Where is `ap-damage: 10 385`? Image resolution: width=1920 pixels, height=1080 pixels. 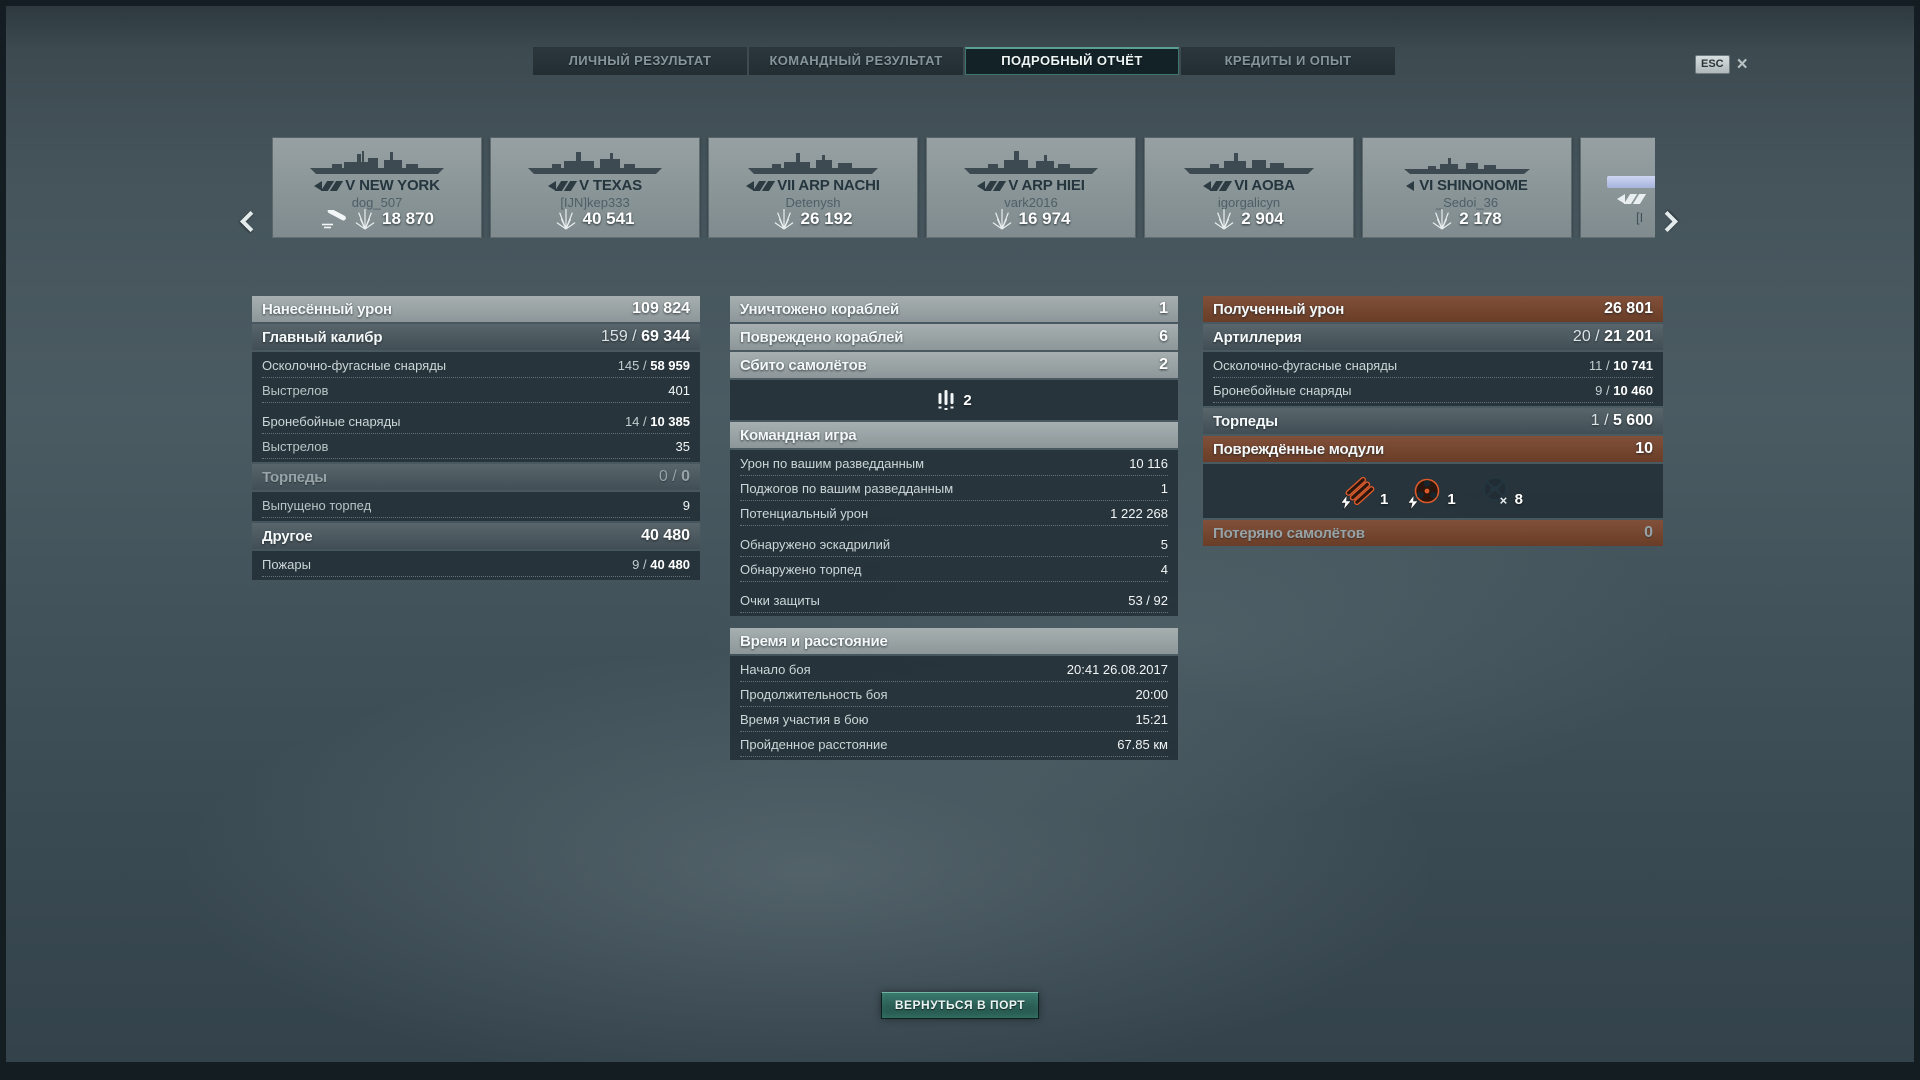 ap-damage: 10 385 is located at coordinates (670, 421).